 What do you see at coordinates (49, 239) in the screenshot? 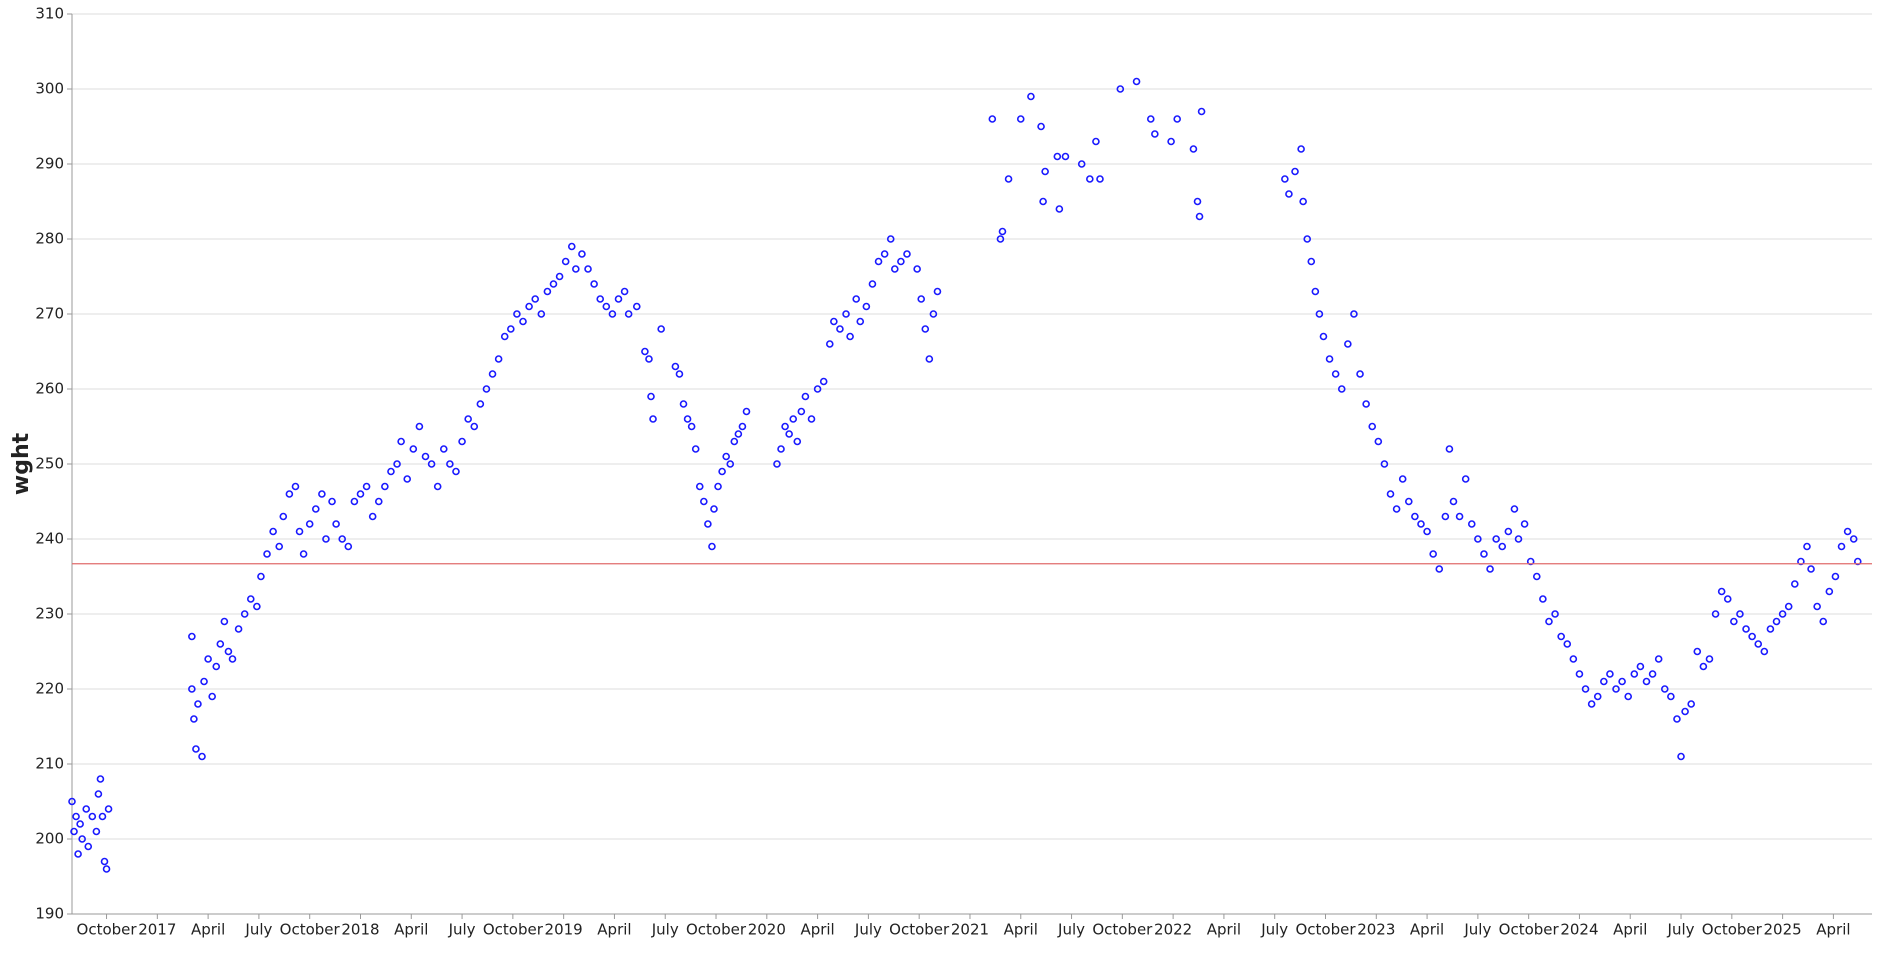
I see `y-tick-label: 280` at bounding box center [49, 239].